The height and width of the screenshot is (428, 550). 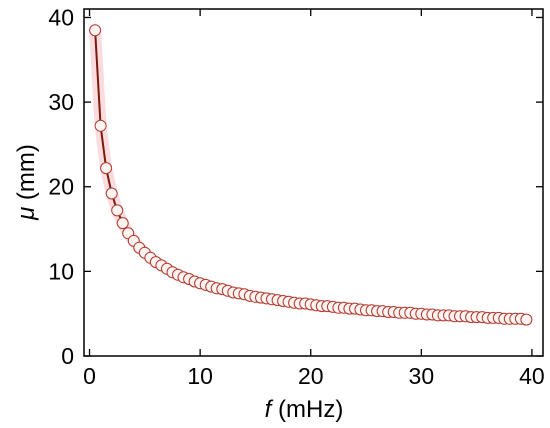 What do you see at coordinates (311, 376) in the screenshot?
I see `x-tick-label: 20` at bounding box center [311, 376].